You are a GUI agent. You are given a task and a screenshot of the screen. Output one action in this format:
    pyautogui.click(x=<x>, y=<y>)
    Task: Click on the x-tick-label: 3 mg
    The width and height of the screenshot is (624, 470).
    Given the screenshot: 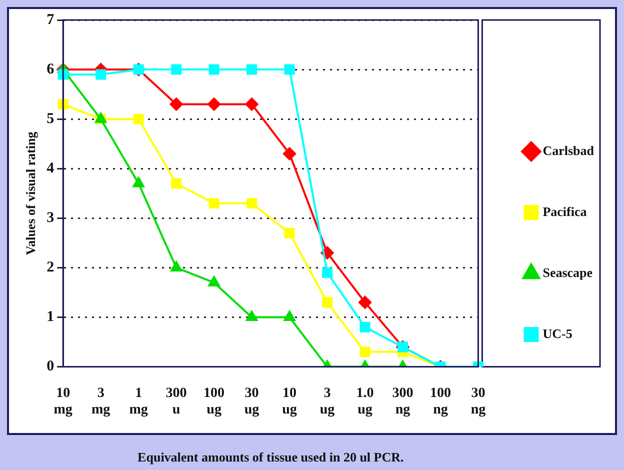 What is the action you would take?
    pyautogui.click(x=101, y=402)
    